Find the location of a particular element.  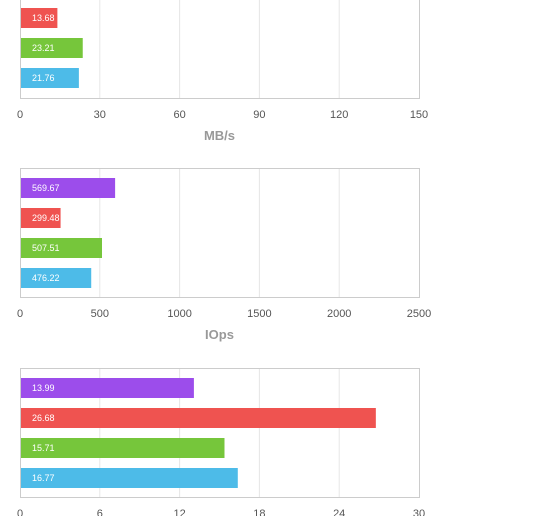

plot-frame is located at coordinates (220, 49).